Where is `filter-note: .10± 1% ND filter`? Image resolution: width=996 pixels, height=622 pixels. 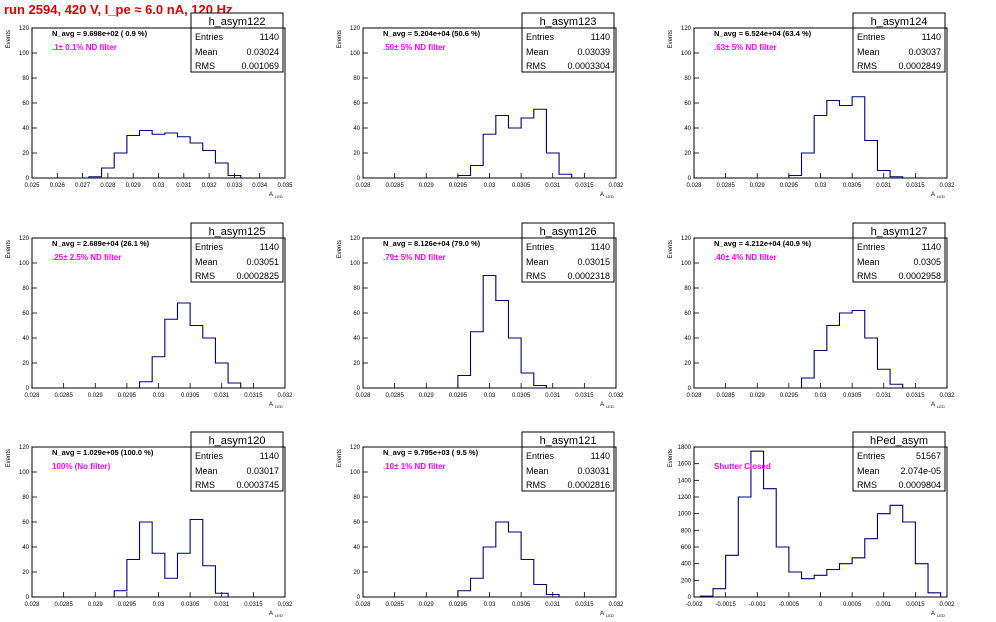
filter-note: .10± 1% ND filter is located at coordinates (414, 466).